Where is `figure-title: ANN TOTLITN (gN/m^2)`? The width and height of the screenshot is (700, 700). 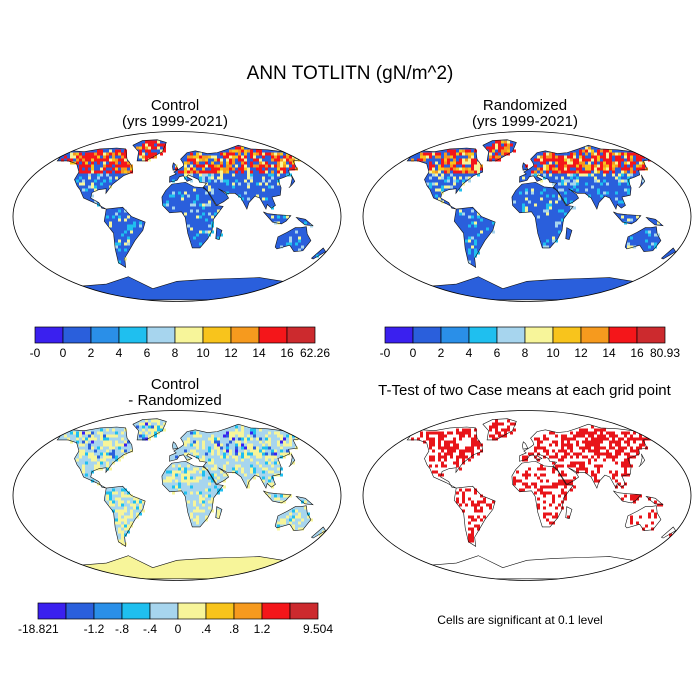
figure-title: ANN TOTLITN (gN/m^2) is located at coordinates (350, 73).